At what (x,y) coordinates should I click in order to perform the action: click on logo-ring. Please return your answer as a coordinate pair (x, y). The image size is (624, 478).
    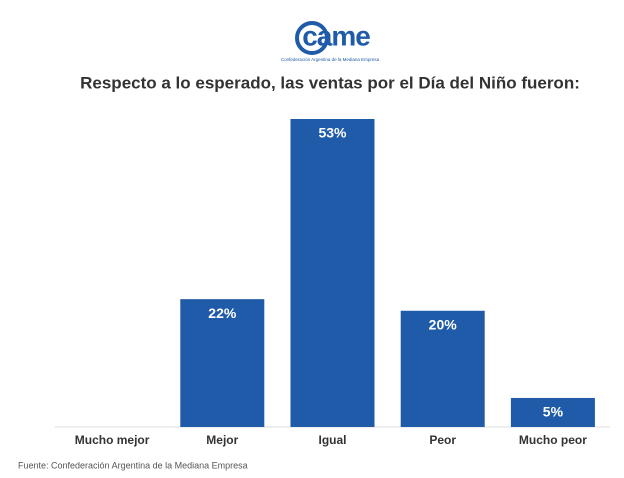
    Looking at the image, I should click on (312, 38).